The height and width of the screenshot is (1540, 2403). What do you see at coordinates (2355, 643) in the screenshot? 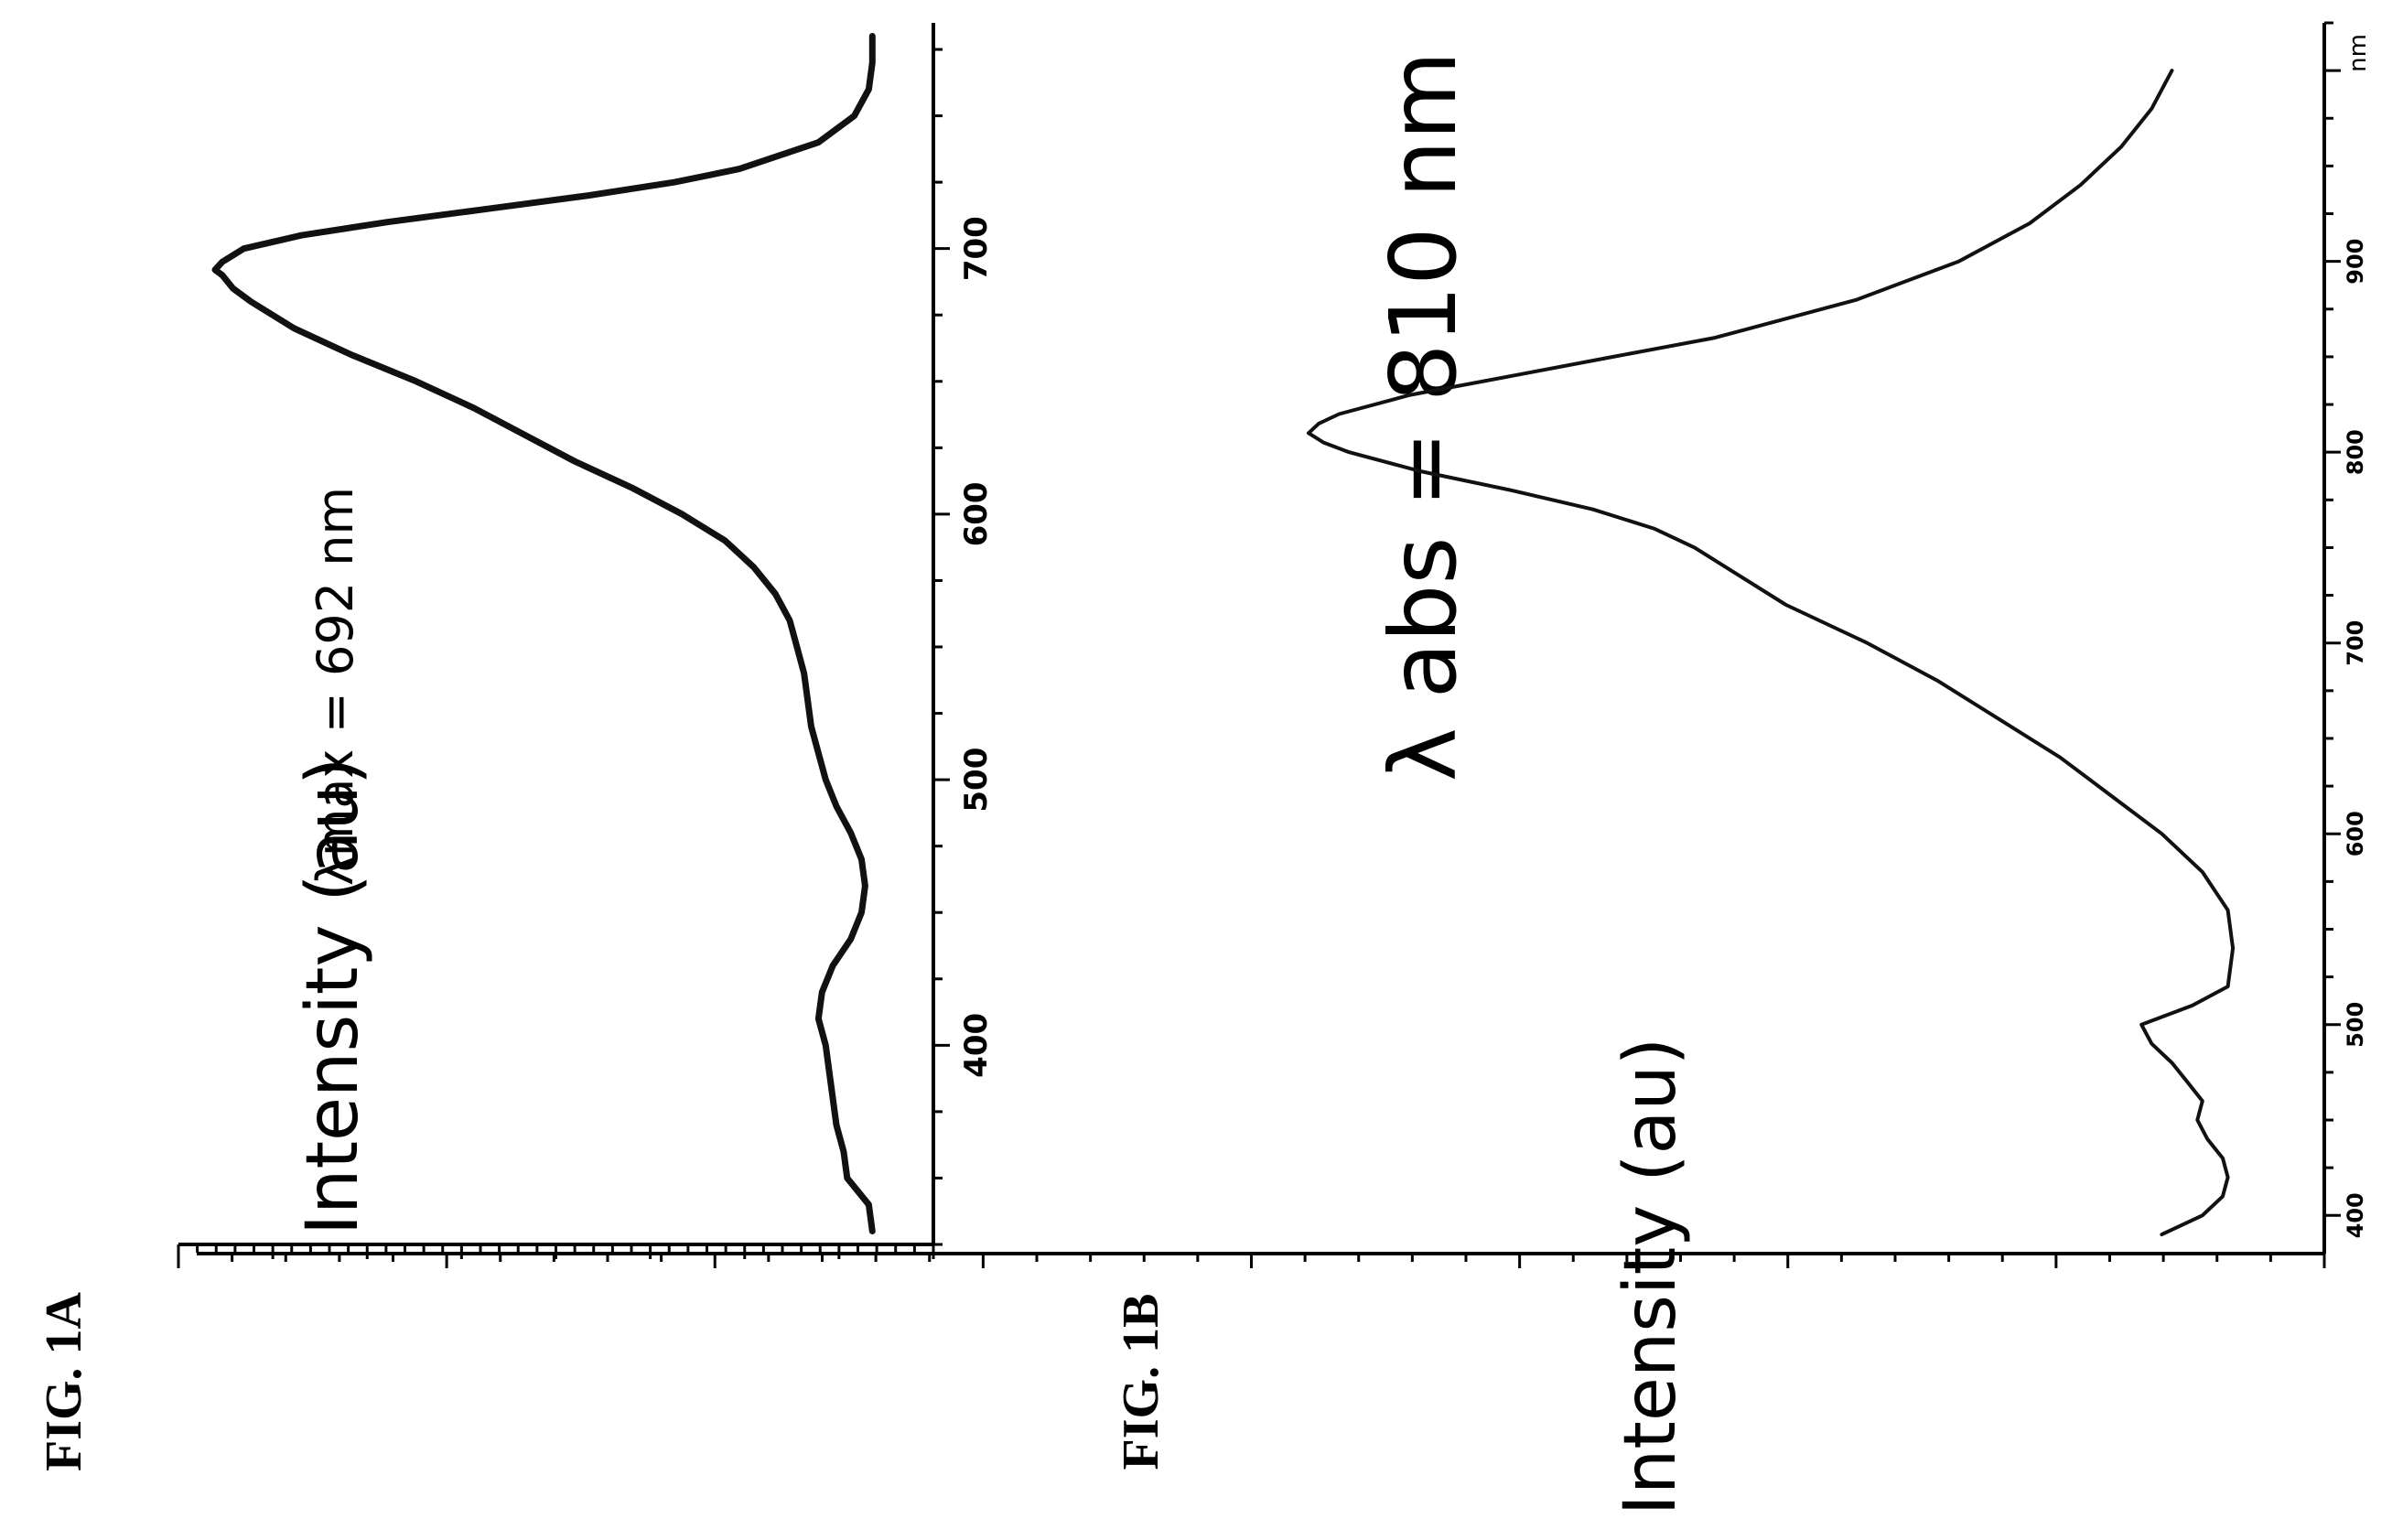
I see `figure-1b-x-tick-label: 700` at bounding box center [2355, 643].